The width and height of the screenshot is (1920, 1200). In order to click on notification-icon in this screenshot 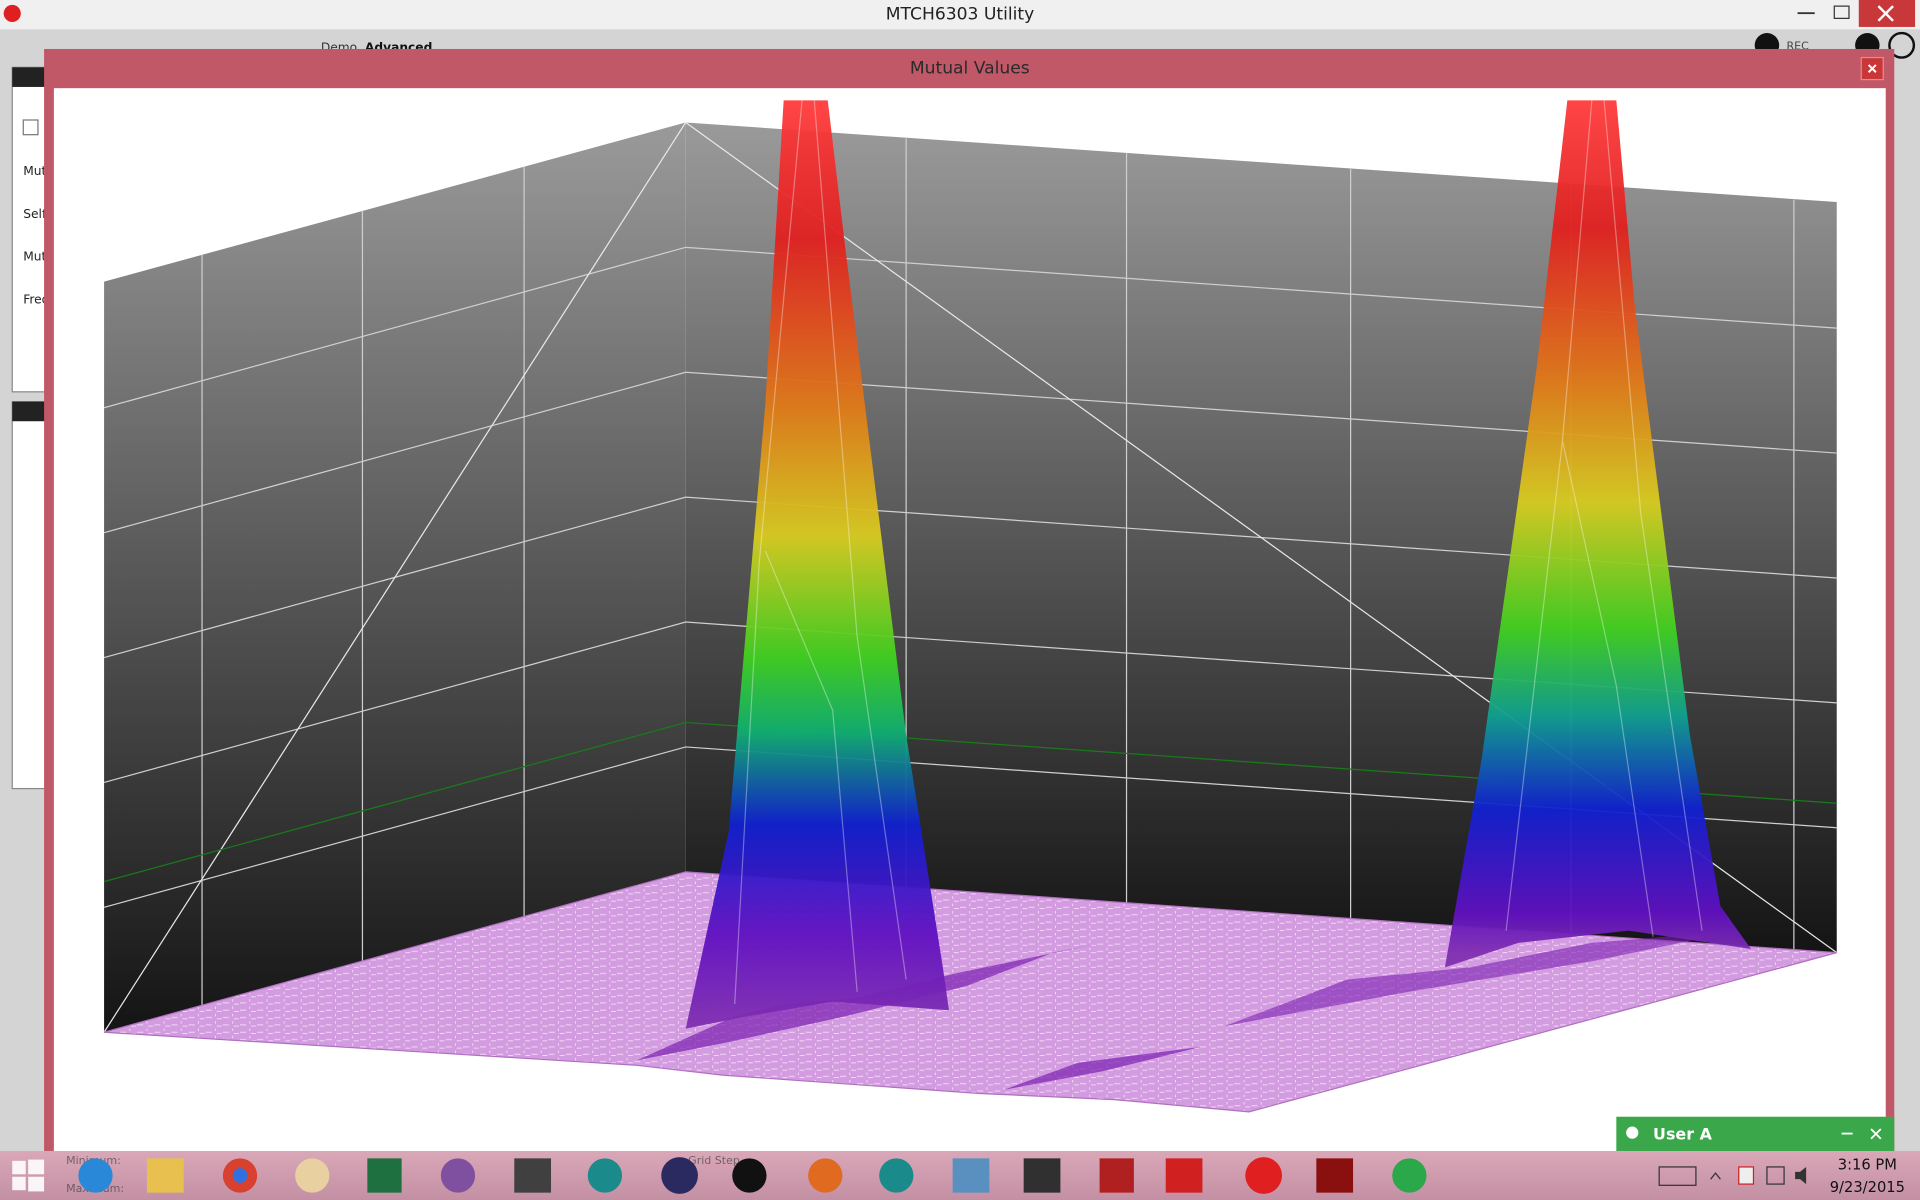, I will do `click(1632, 1132)`.